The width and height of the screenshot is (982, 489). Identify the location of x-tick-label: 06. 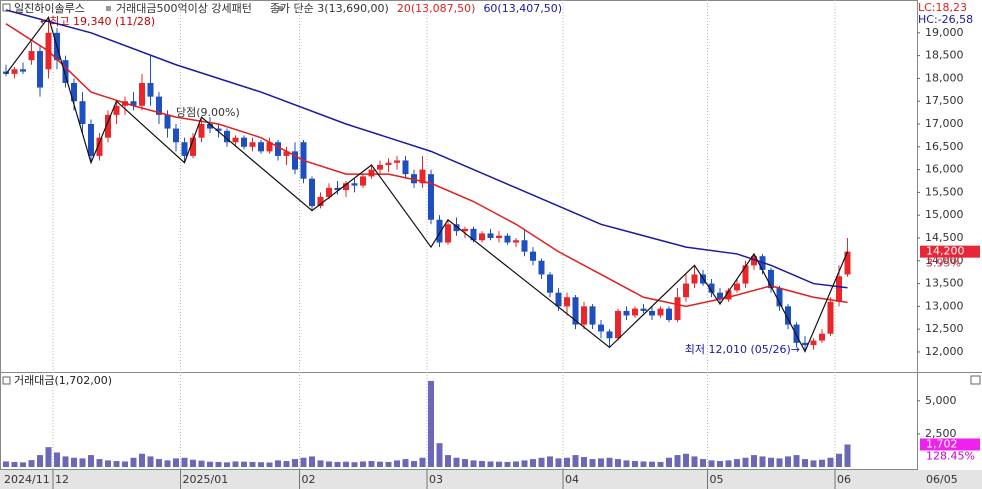
(844, 479).